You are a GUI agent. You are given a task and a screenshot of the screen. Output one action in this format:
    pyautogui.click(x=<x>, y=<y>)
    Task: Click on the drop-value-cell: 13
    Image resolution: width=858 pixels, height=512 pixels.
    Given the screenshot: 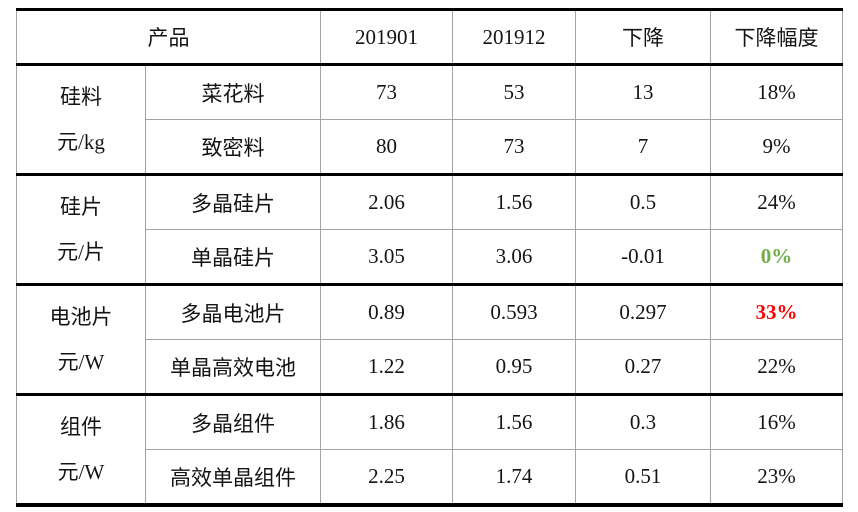 What is the action you would take?
    pyautogui.click(x=643, y=92)
    